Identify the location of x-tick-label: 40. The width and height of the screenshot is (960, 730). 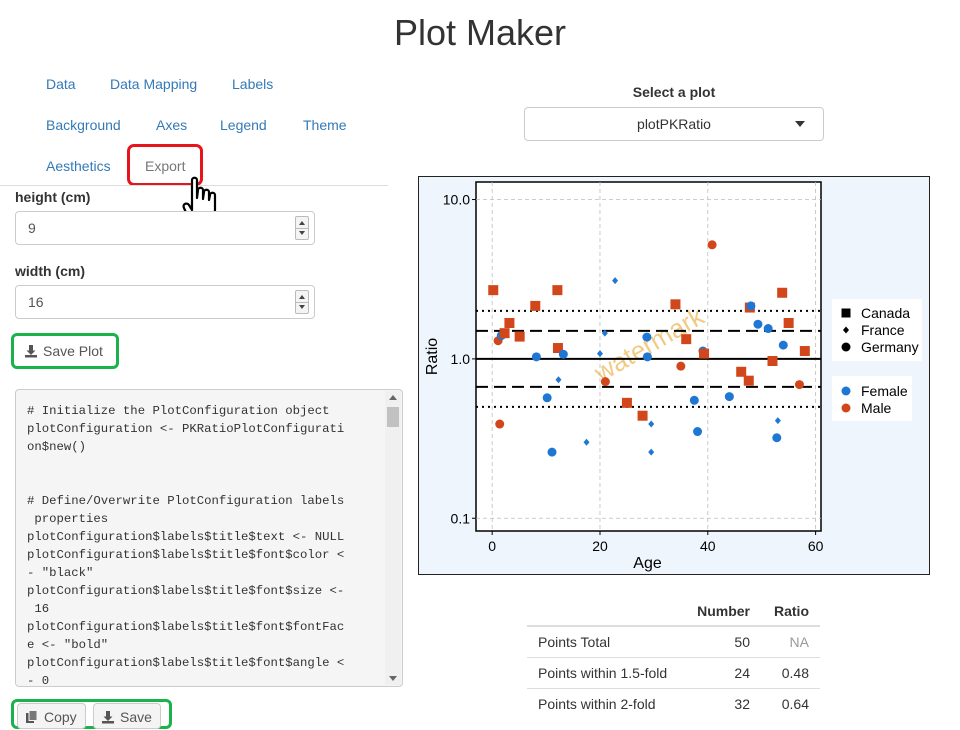
(708, 546).